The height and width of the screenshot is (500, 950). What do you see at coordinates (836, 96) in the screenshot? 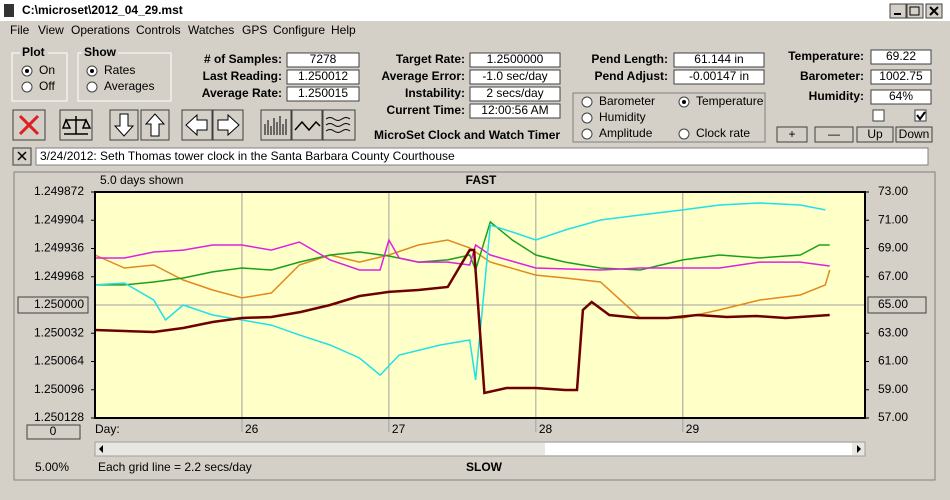
I see `field-label: Humidity:` at bounding box center [836, 96].